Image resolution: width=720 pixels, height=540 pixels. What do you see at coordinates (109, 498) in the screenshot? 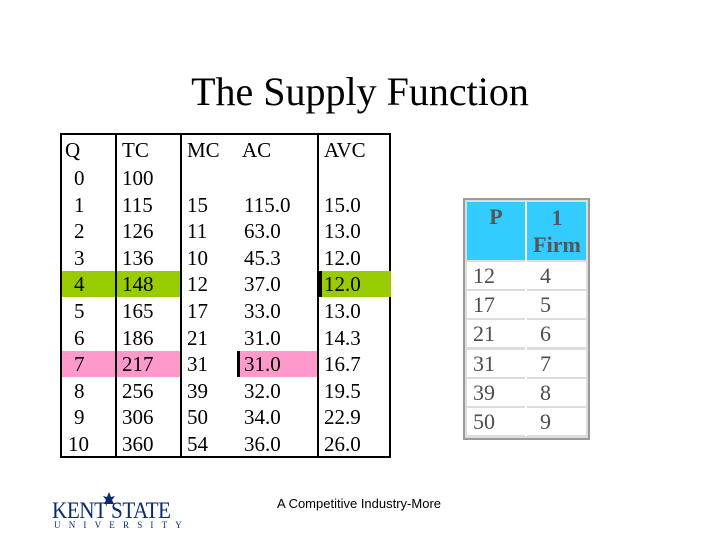
I see `logo-flame-icon` at bounding box center [109, 498].